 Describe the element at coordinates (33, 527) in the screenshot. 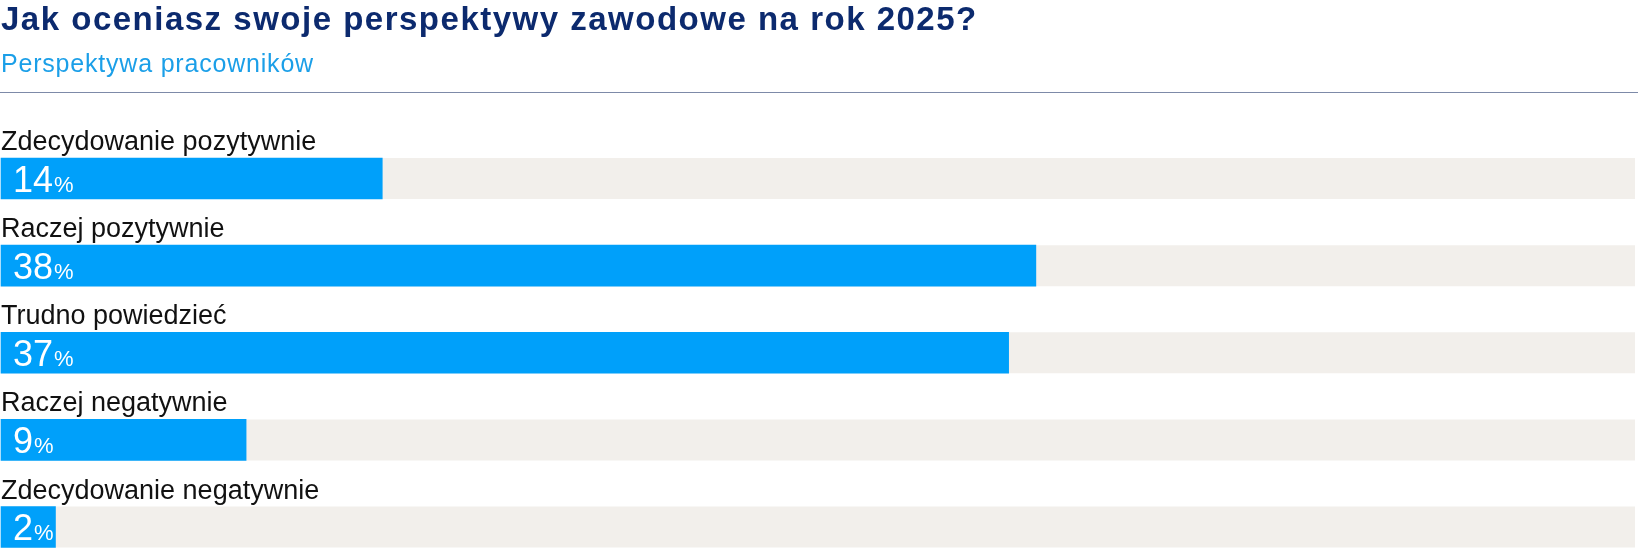

I see `data-label: 2%` at that location.